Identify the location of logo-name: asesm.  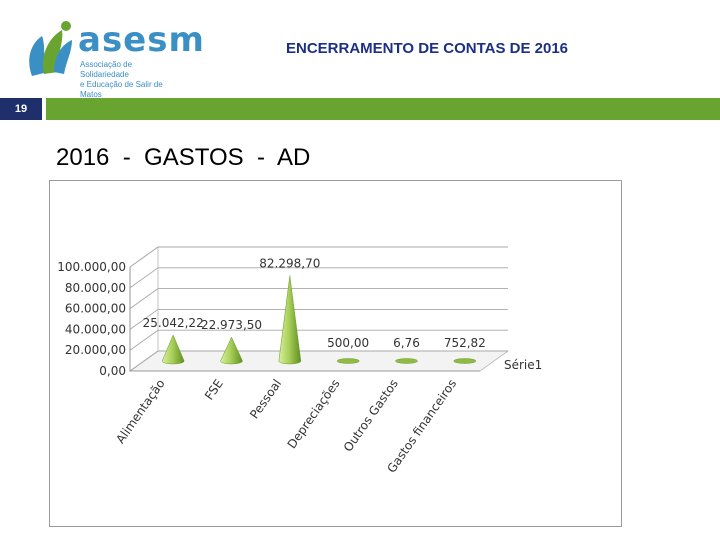
(141, 40).